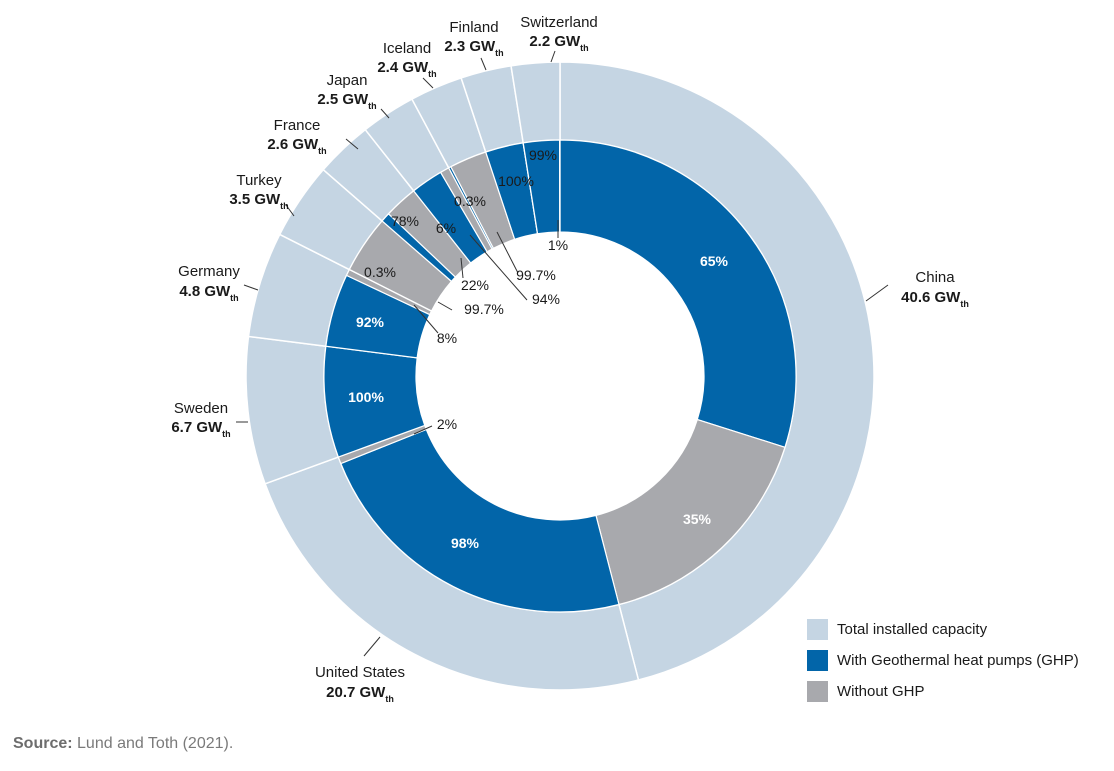 Image resolution: width=1114 pixels, height=771 pixels. What do you see at coordinates (935, 277) in the screenshot?
I see `country-label-china: China` at bounding box center [935, 277].